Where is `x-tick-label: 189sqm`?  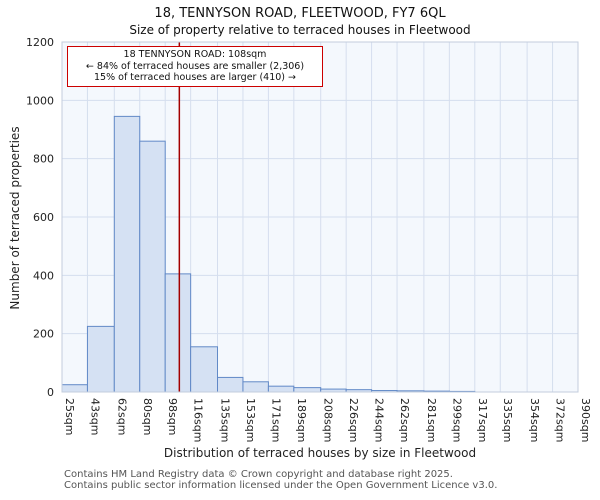
x-tick-label: 189sqm is located at coordinates (301, 420).